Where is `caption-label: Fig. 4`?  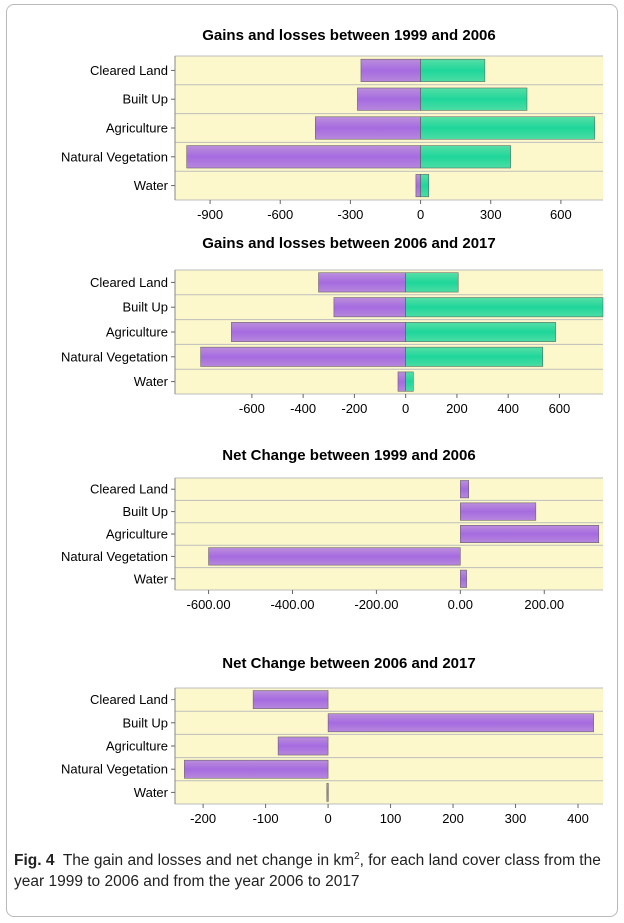
caption-label: Fig. 4 is located at coordinates (34, 860).